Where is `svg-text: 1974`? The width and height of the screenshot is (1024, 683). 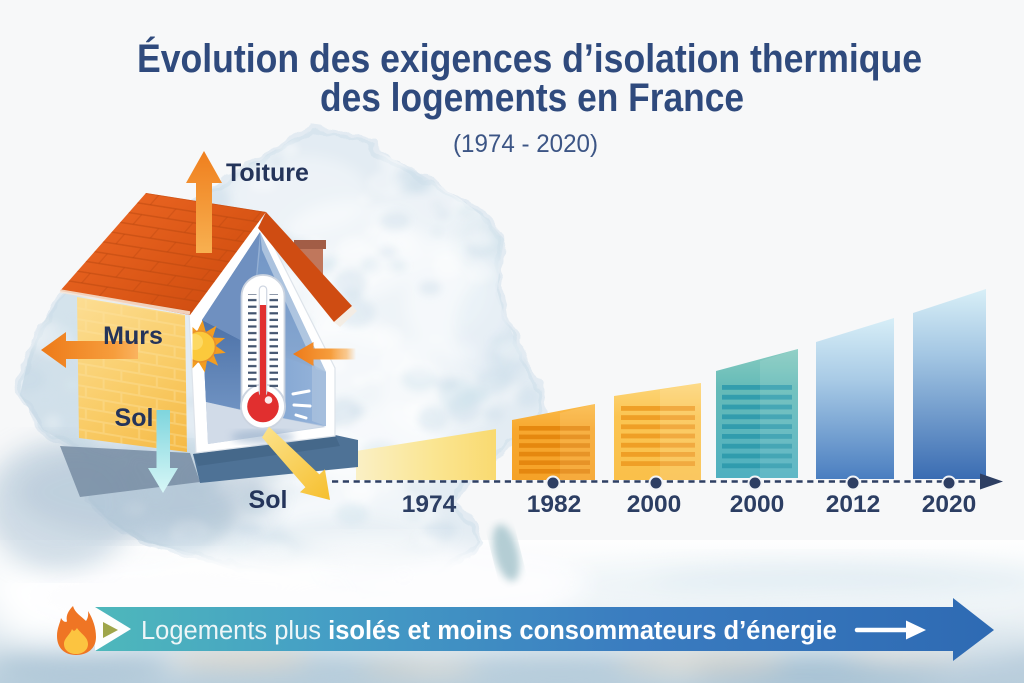 svg-text: 1974 is located at coordinates (429, 504).